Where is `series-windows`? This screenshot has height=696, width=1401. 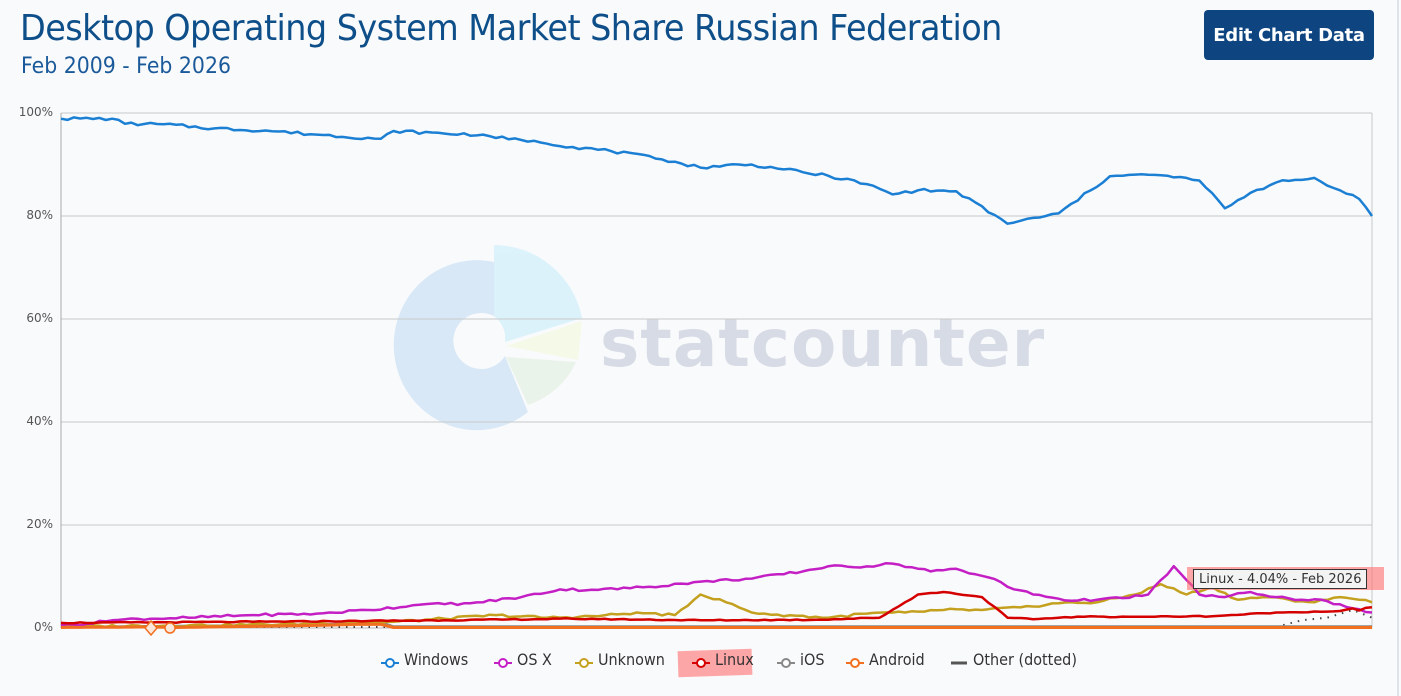 series-windows is located at coordinates (717, 170).